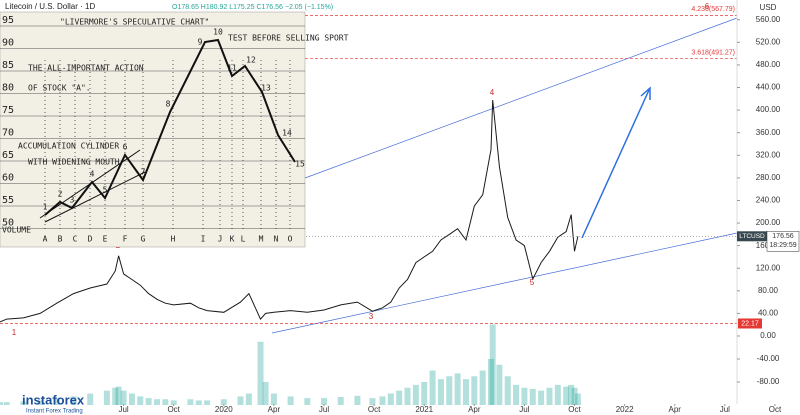 The width and height of the screenshot is (800, 415). What do you see at coordinates (92, 174) in the screenshot?
I see `inset-point: 4` at bounding box center [92, 174].